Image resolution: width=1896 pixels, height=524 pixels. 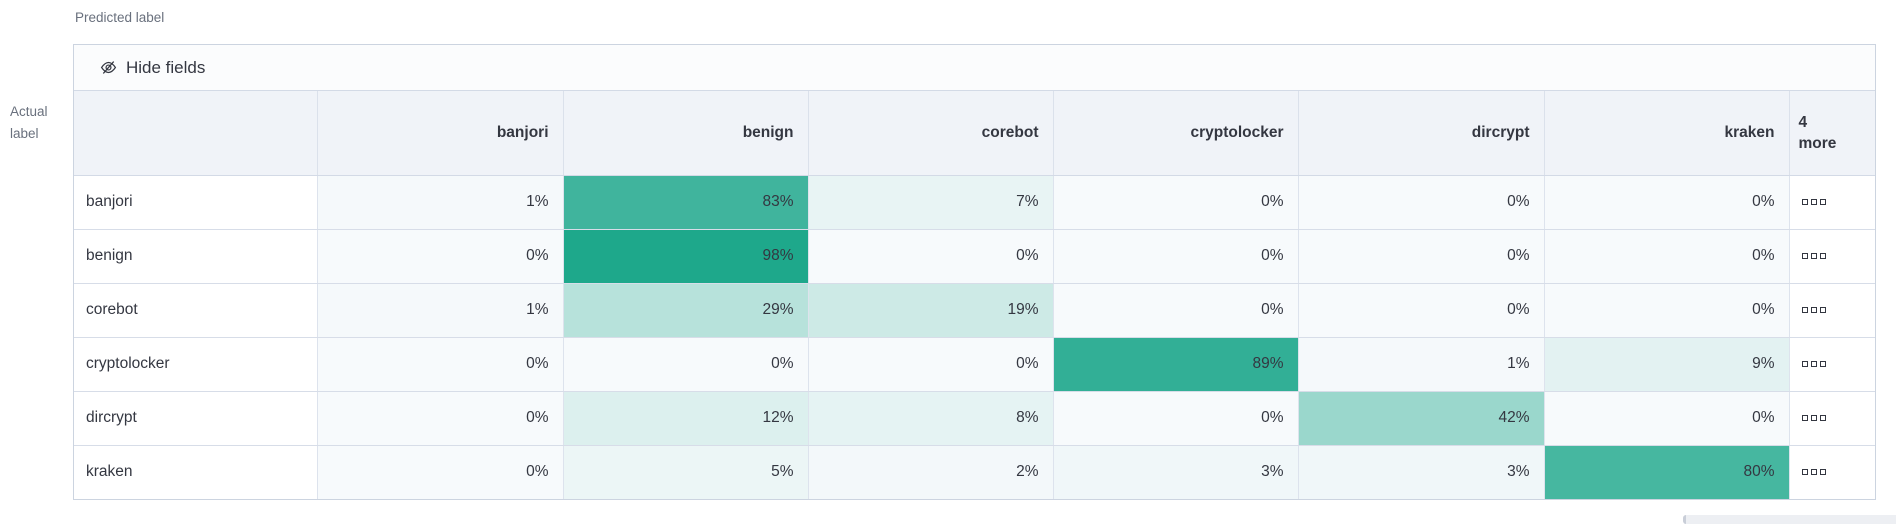 I want to click on row-overflow-cell-dircrypt, so click(x=1832, y=418).